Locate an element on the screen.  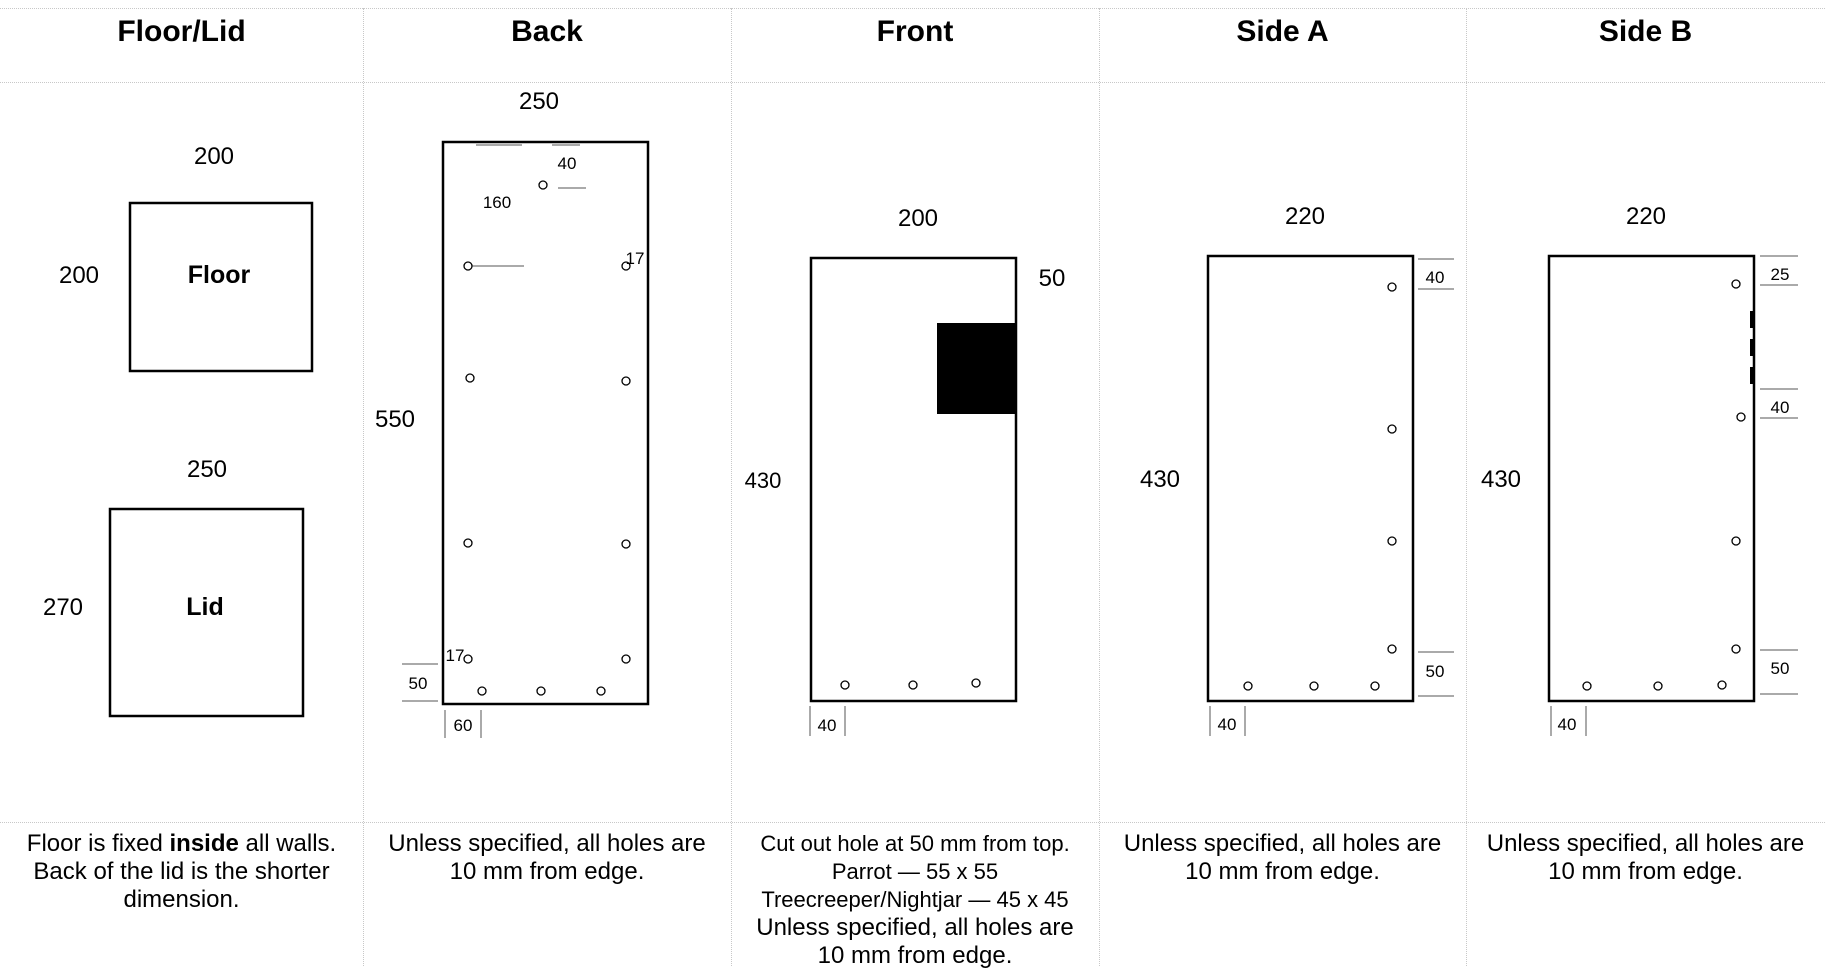
front-dim-40: 40 is located at coordinates (827, 725).